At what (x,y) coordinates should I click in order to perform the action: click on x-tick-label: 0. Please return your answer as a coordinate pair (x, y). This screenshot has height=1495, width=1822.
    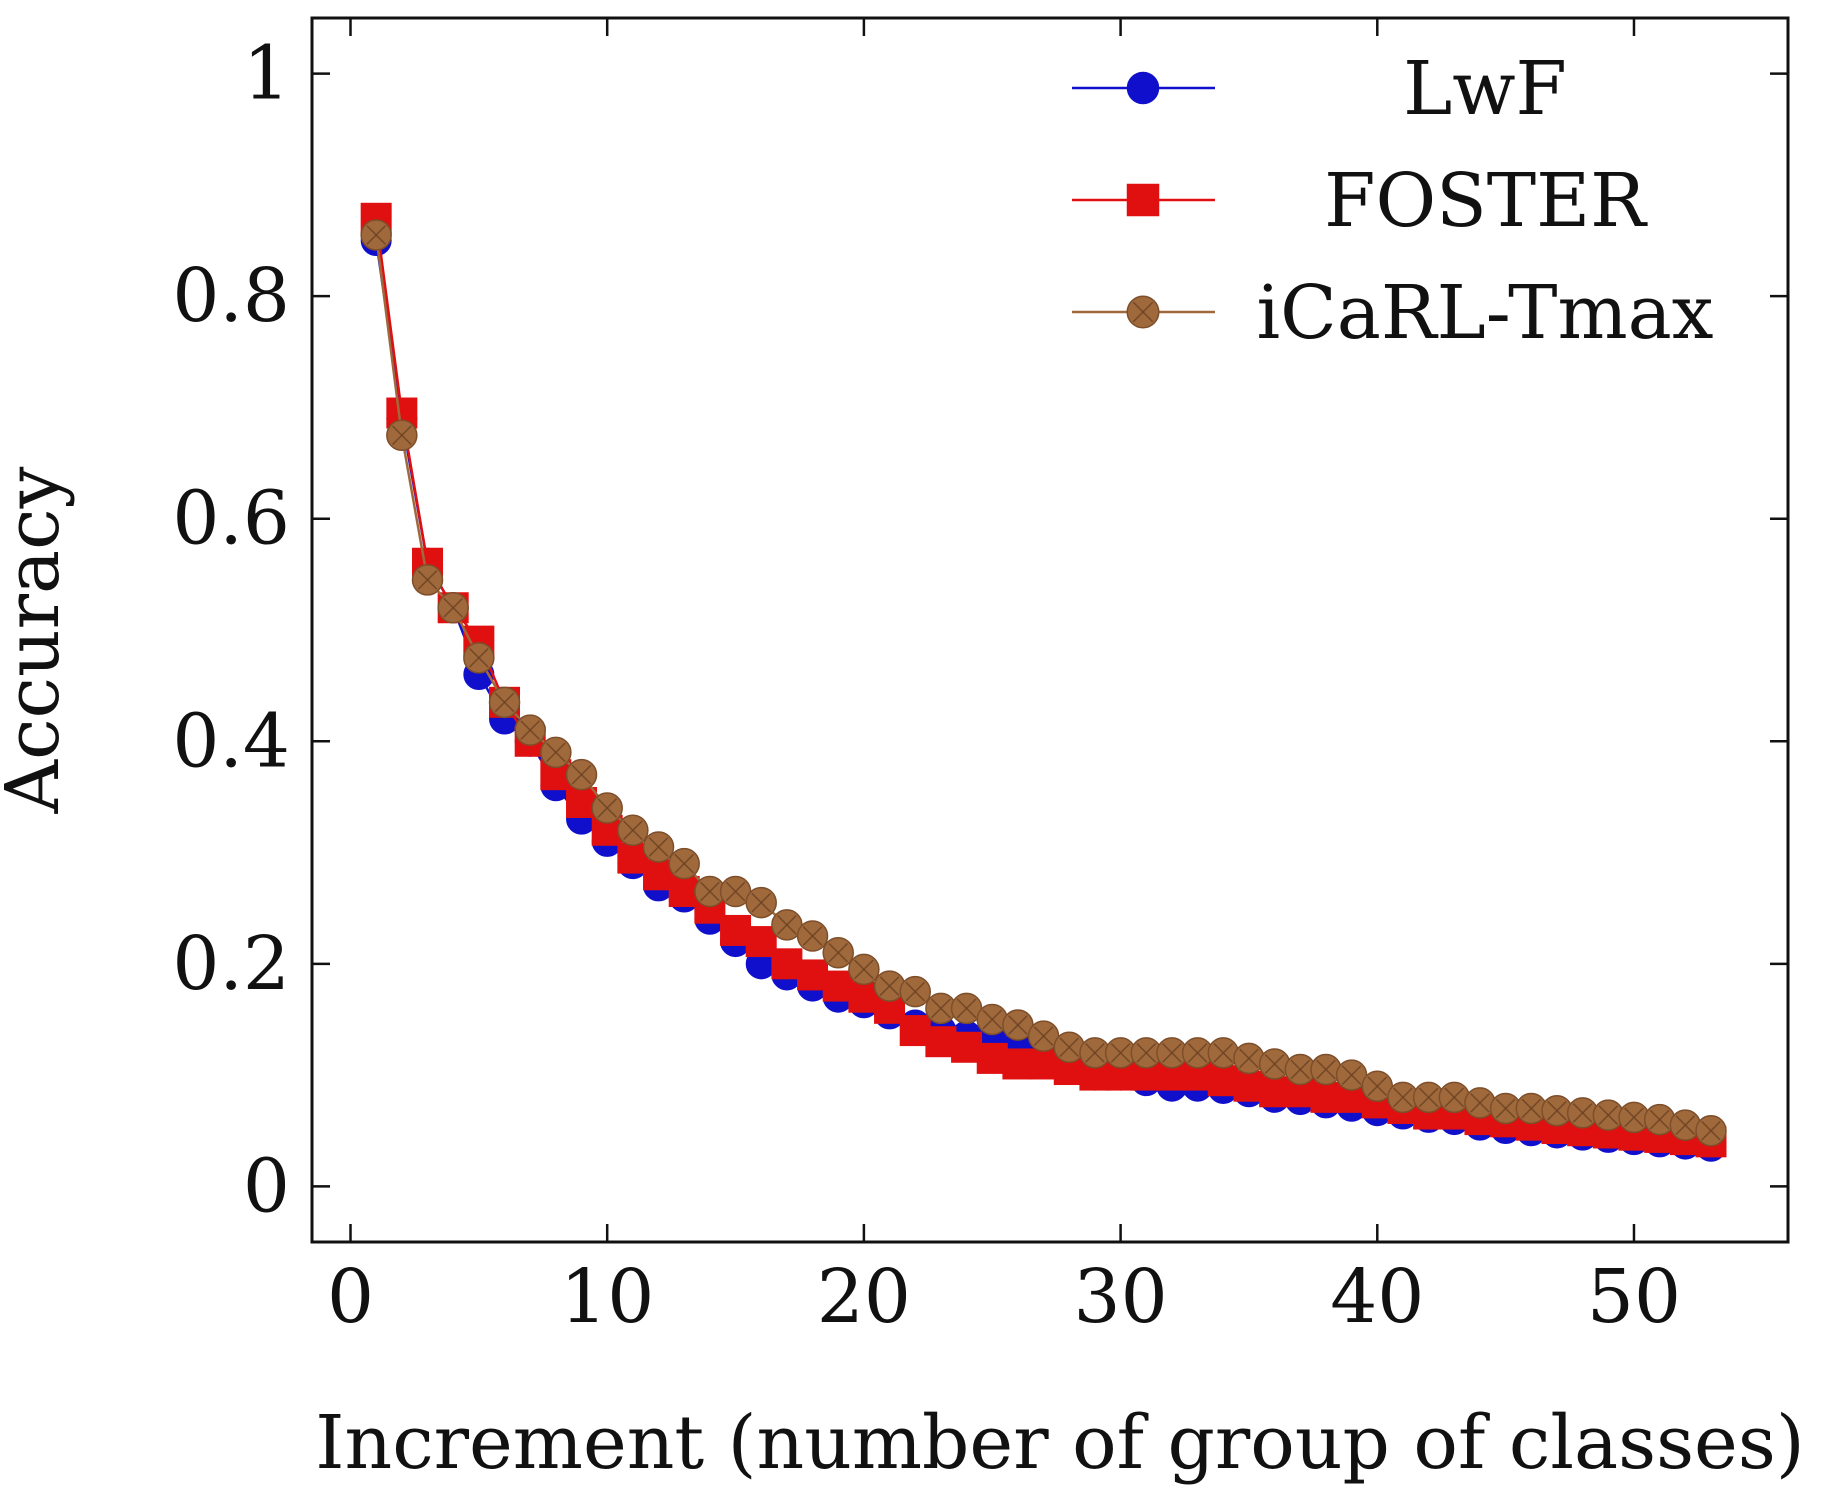
    Looking at the image, I should click on (350, 1297).